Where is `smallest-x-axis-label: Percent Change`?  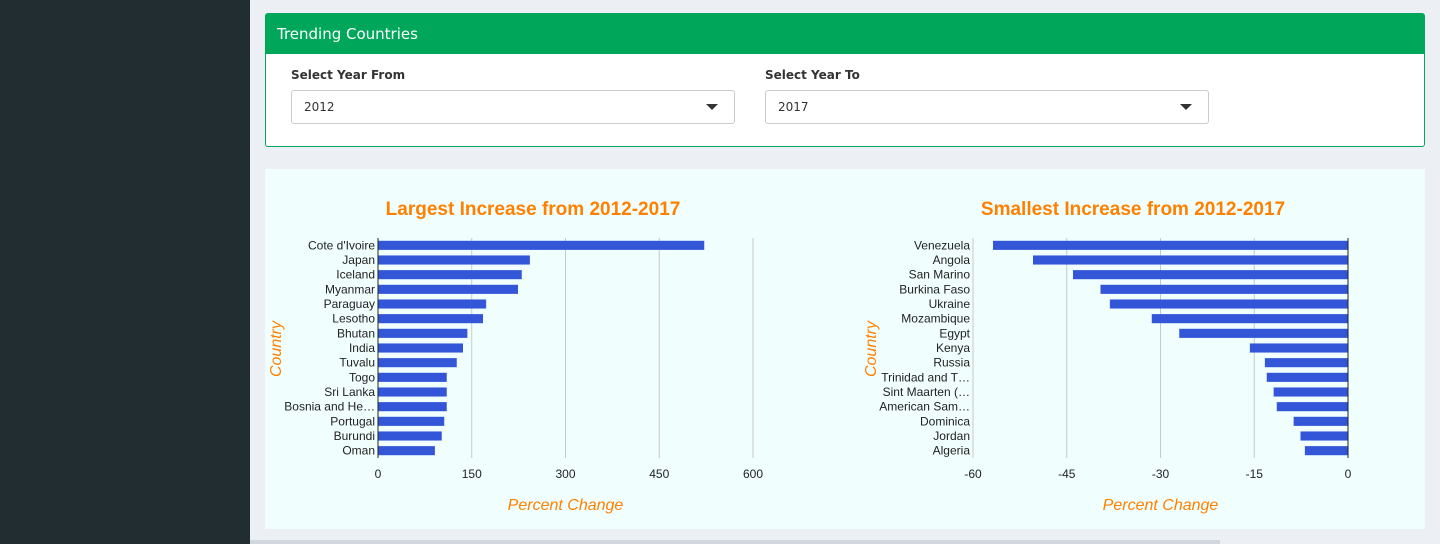
smallest-x-axis-label: Percent Change is located at coordinates (1161, 505).